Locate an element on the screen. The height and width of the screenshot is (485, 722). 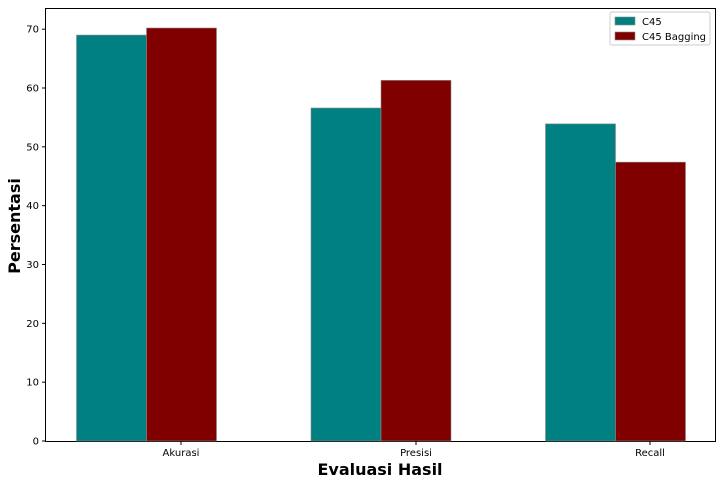
bar-c45-bagging-akurasi is located at coordinates (181, 234).